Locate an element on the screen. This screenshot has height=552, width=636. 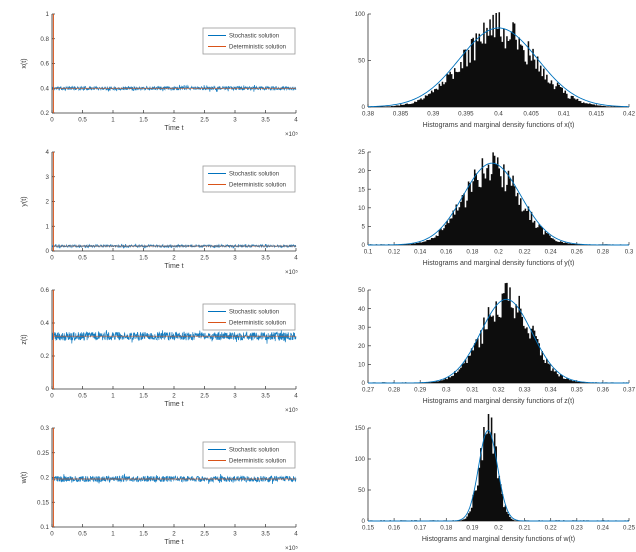
x-tick-label: 0.12 is located at coordinates (394, 252).